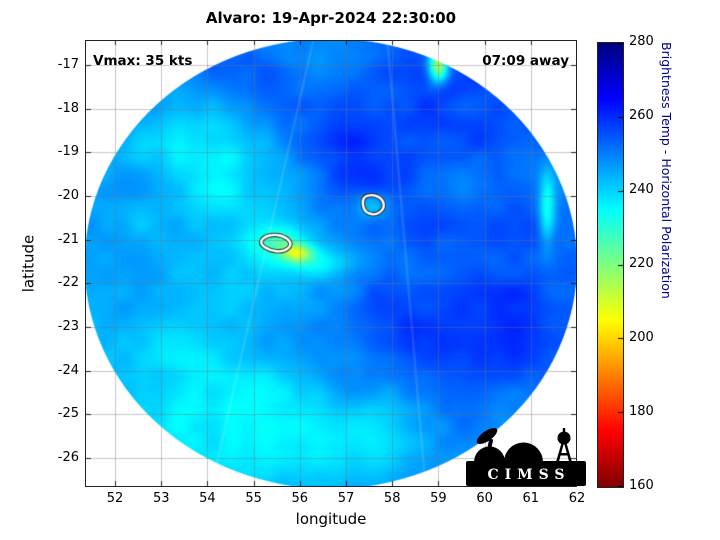 The image size is (720, 540). Describe the element at coordinates (68, 283) in the screenshot. I see `y-tick-label: -22` at that location.